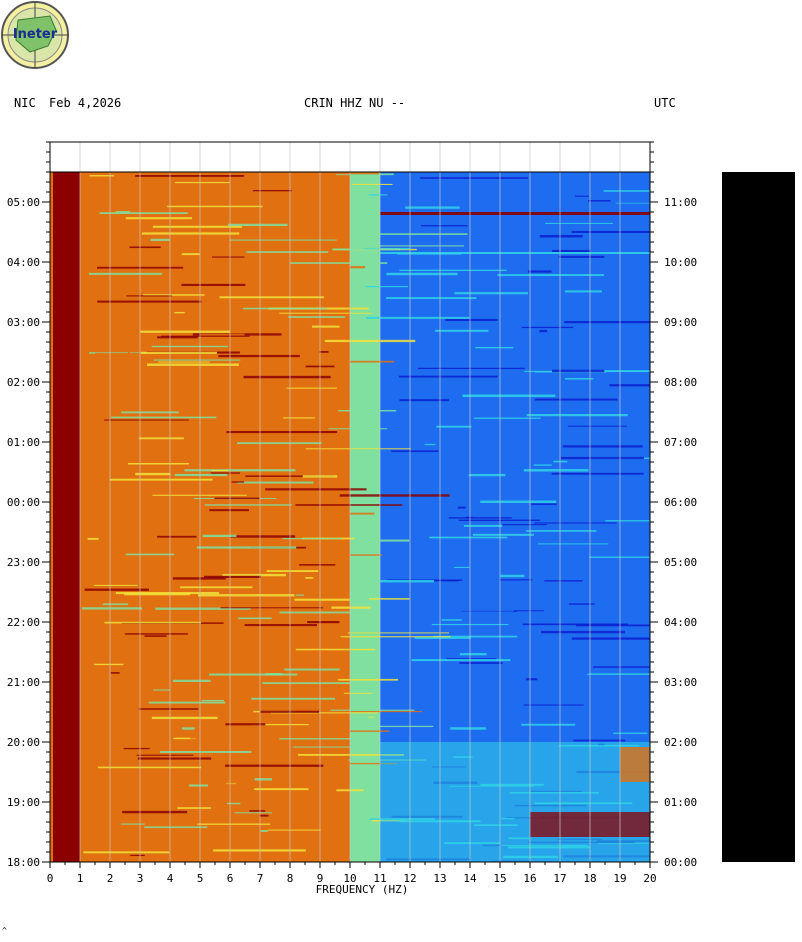 The width and height of the screenshot is (802, 942). I want to click on x-tick-label: 15, so click(499, 878).